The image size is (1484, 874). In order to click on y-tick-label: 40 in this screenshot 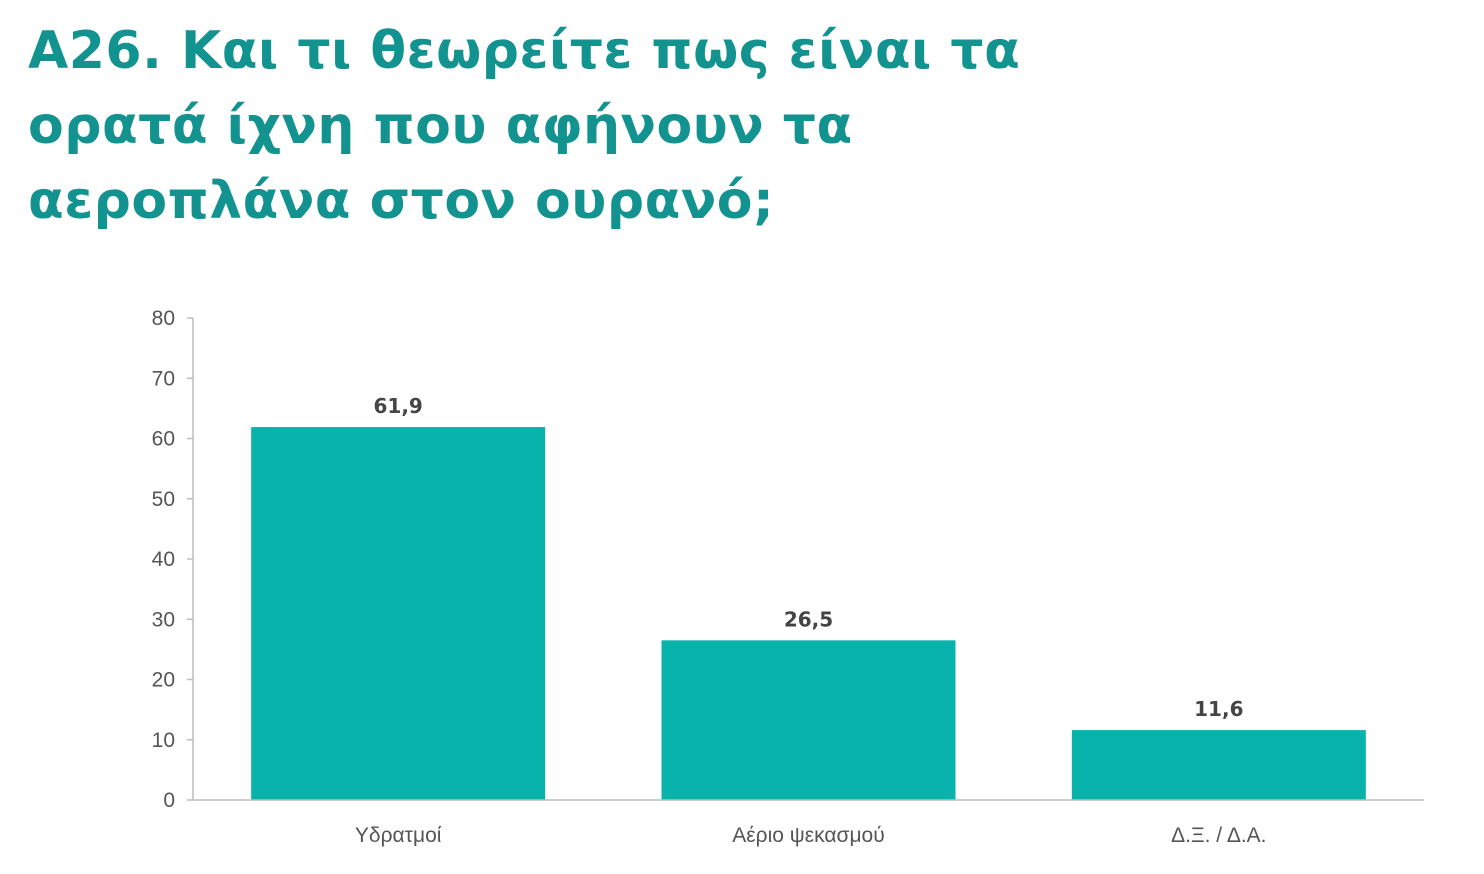, I will do `click(163, 559)`.